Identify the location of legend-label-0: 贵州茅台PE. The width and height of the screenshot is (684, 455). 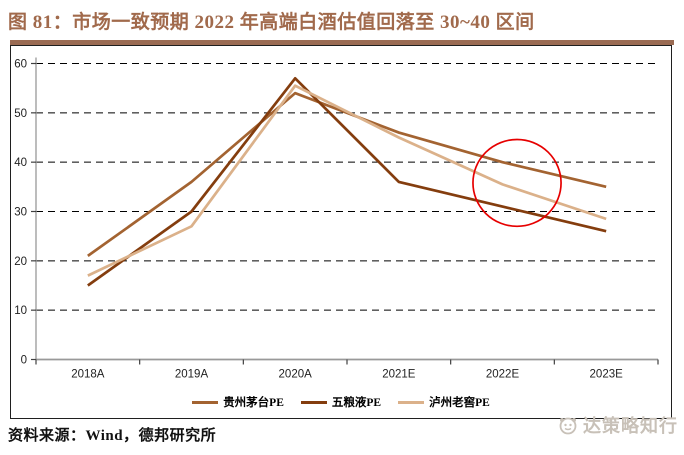
(253, 403).